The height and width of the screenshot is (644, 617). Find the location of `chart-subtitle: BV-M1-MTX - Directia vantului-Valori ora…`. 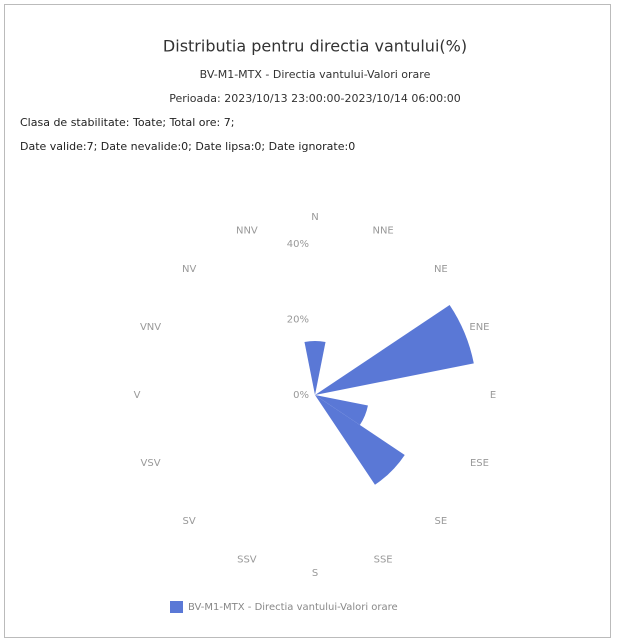

chart-subtitle: BV-M1-MTX - Directia vantului-Valori ora… is located at coordinates (315, 74).